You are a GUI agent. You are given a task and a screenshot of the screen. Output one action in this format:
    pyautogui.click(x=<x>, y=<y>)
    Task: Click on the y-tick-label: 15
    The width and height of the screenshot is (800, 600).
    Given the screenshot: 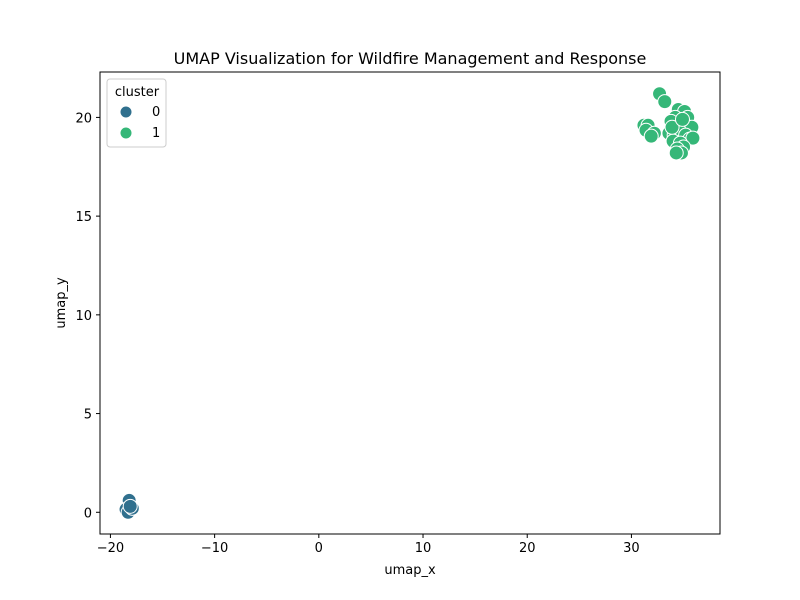 What is the action you would take?
    pyautogui.click(x=83, y=217)
    